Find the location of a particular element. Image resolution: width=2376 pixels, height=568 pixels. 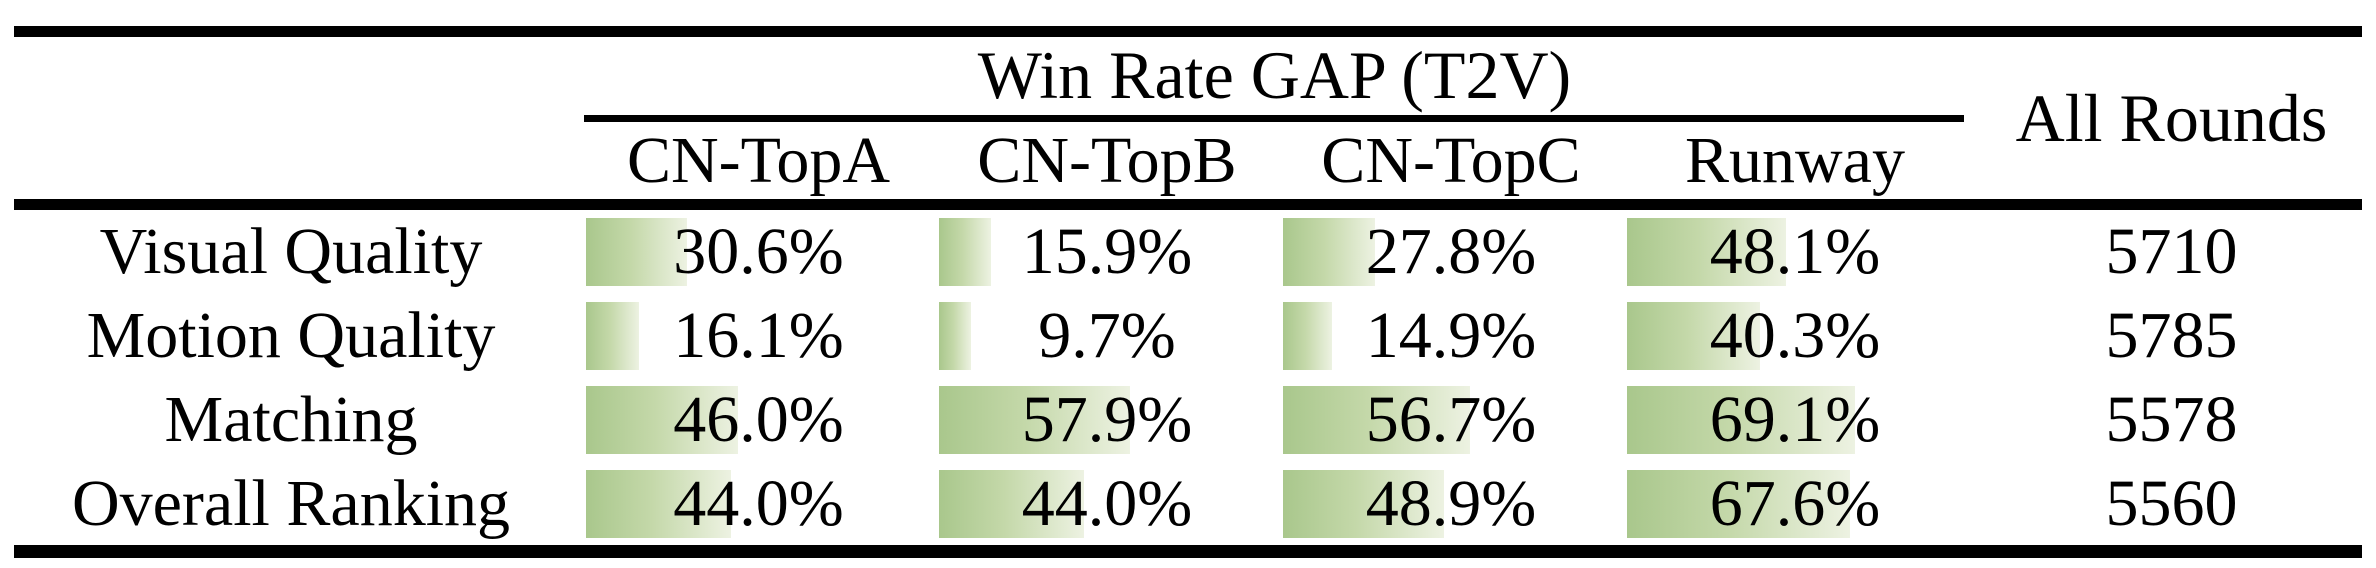

win-rate-cell: 9.7% is located at coordinates (1107, 336).